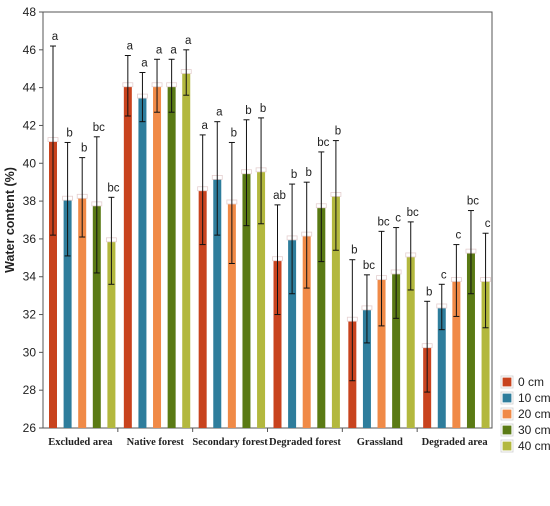 The height and width of the screenshot is (506, 550). I want to click on y-tick-label: 32, so click(30, 315).